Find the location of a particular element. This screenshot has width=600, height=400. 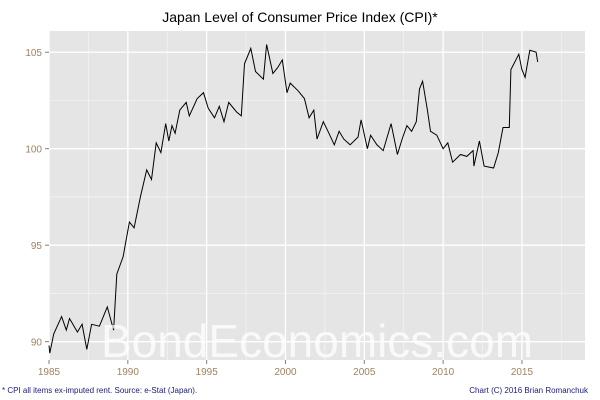

x-tick-label: 2010 is located at coordinates (443, 372).